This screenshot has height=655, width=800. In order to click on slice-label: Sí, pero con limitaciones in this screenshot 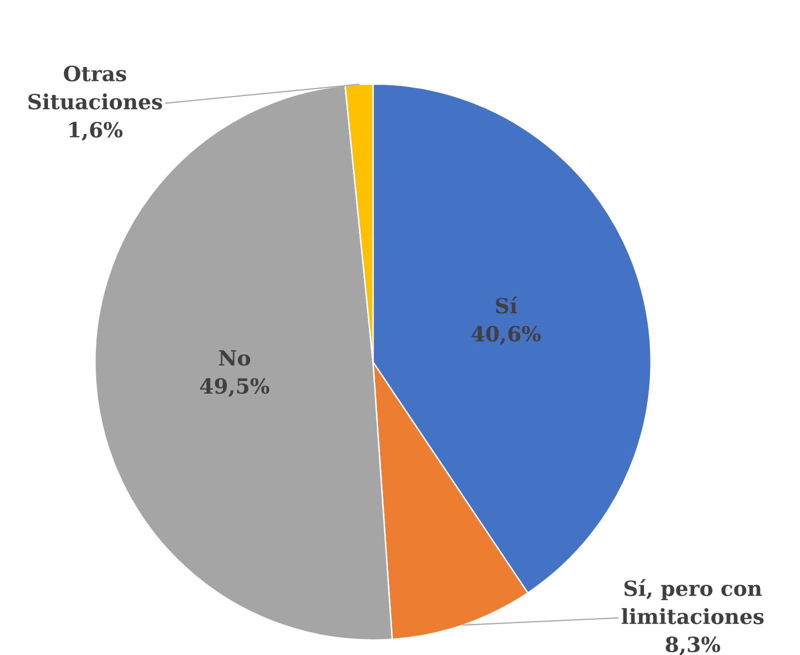, I will do `click(693, 601)`.